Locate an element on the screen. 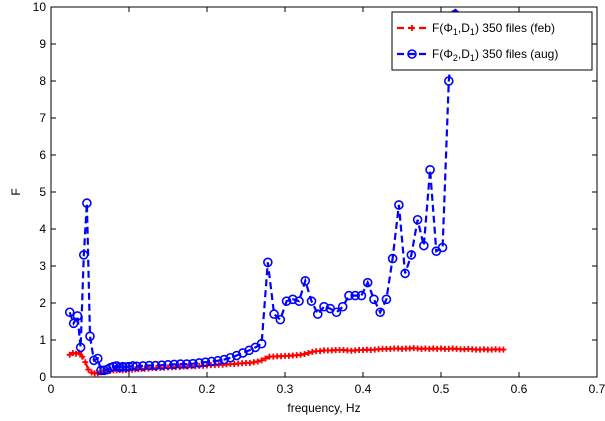 This screenshot has height=421, width=605. x-tick-label: 0.1 is located at coordinates (129, 389).